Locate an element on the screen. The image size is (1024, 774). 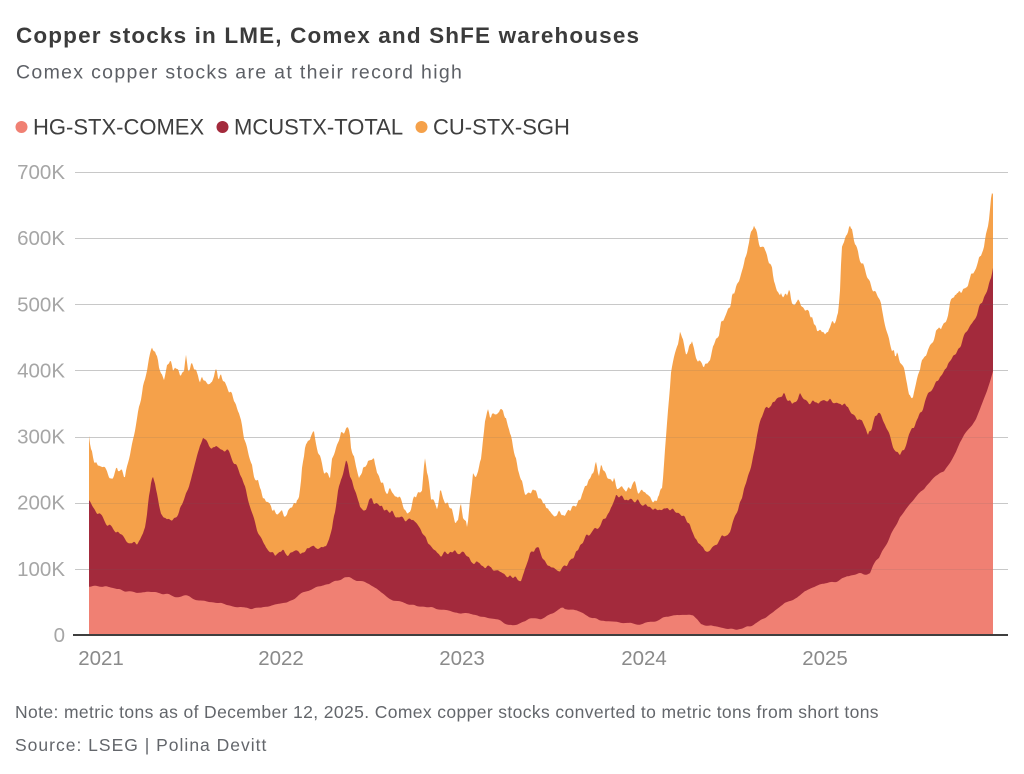
svg-text: 2024 is located at coordinates (644, 658).